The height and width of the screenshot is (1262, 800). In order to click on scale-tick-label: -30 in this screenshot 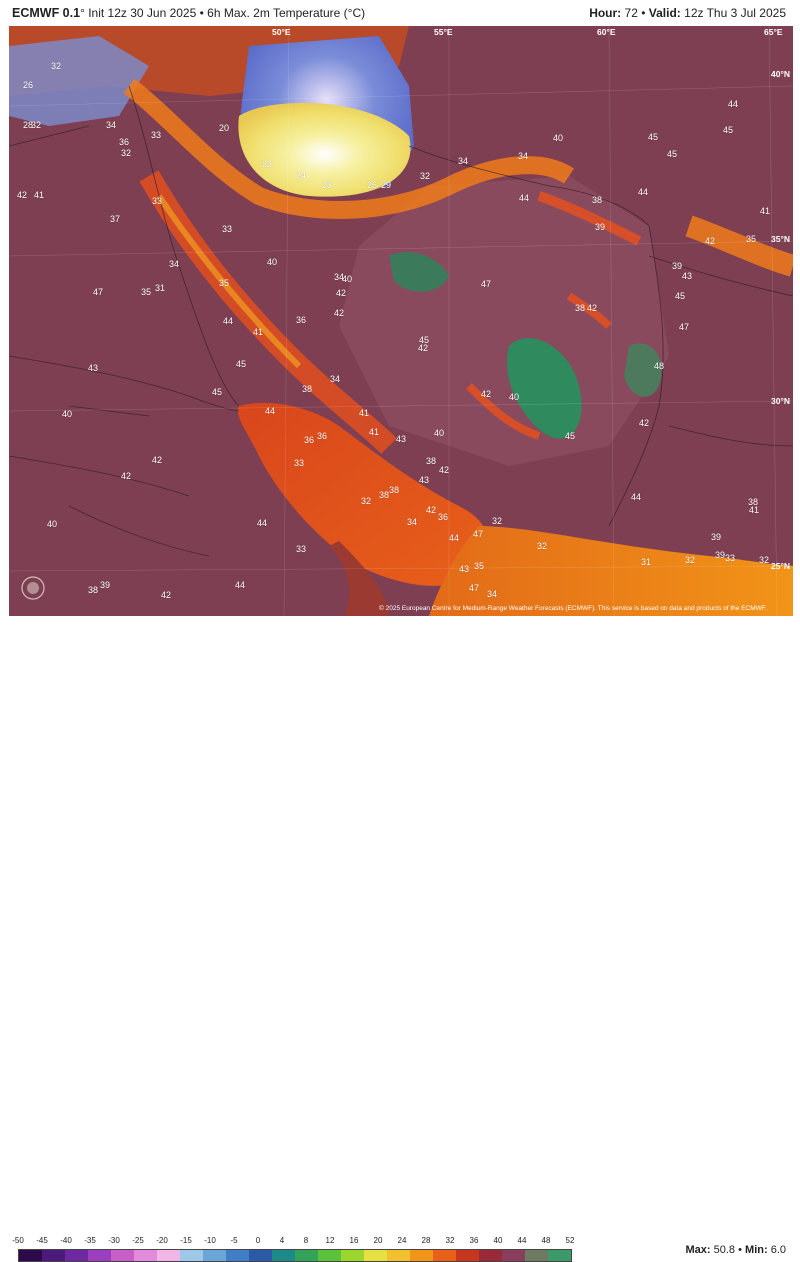, I will do `click(114, 1240)`.